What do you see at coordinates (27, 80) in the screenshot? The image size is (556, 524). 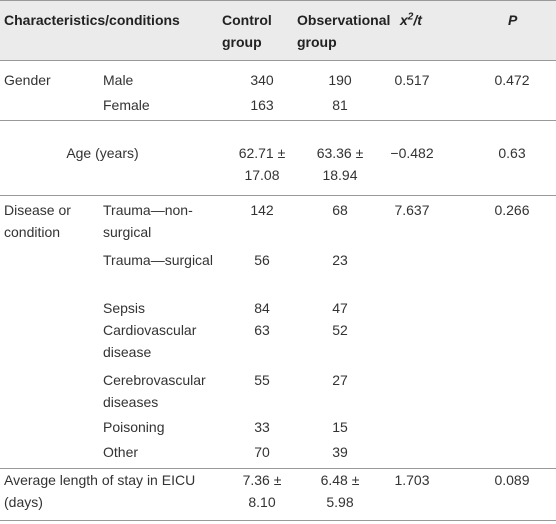 I see `table-cell: Gender` at bounding box center [27, 80].